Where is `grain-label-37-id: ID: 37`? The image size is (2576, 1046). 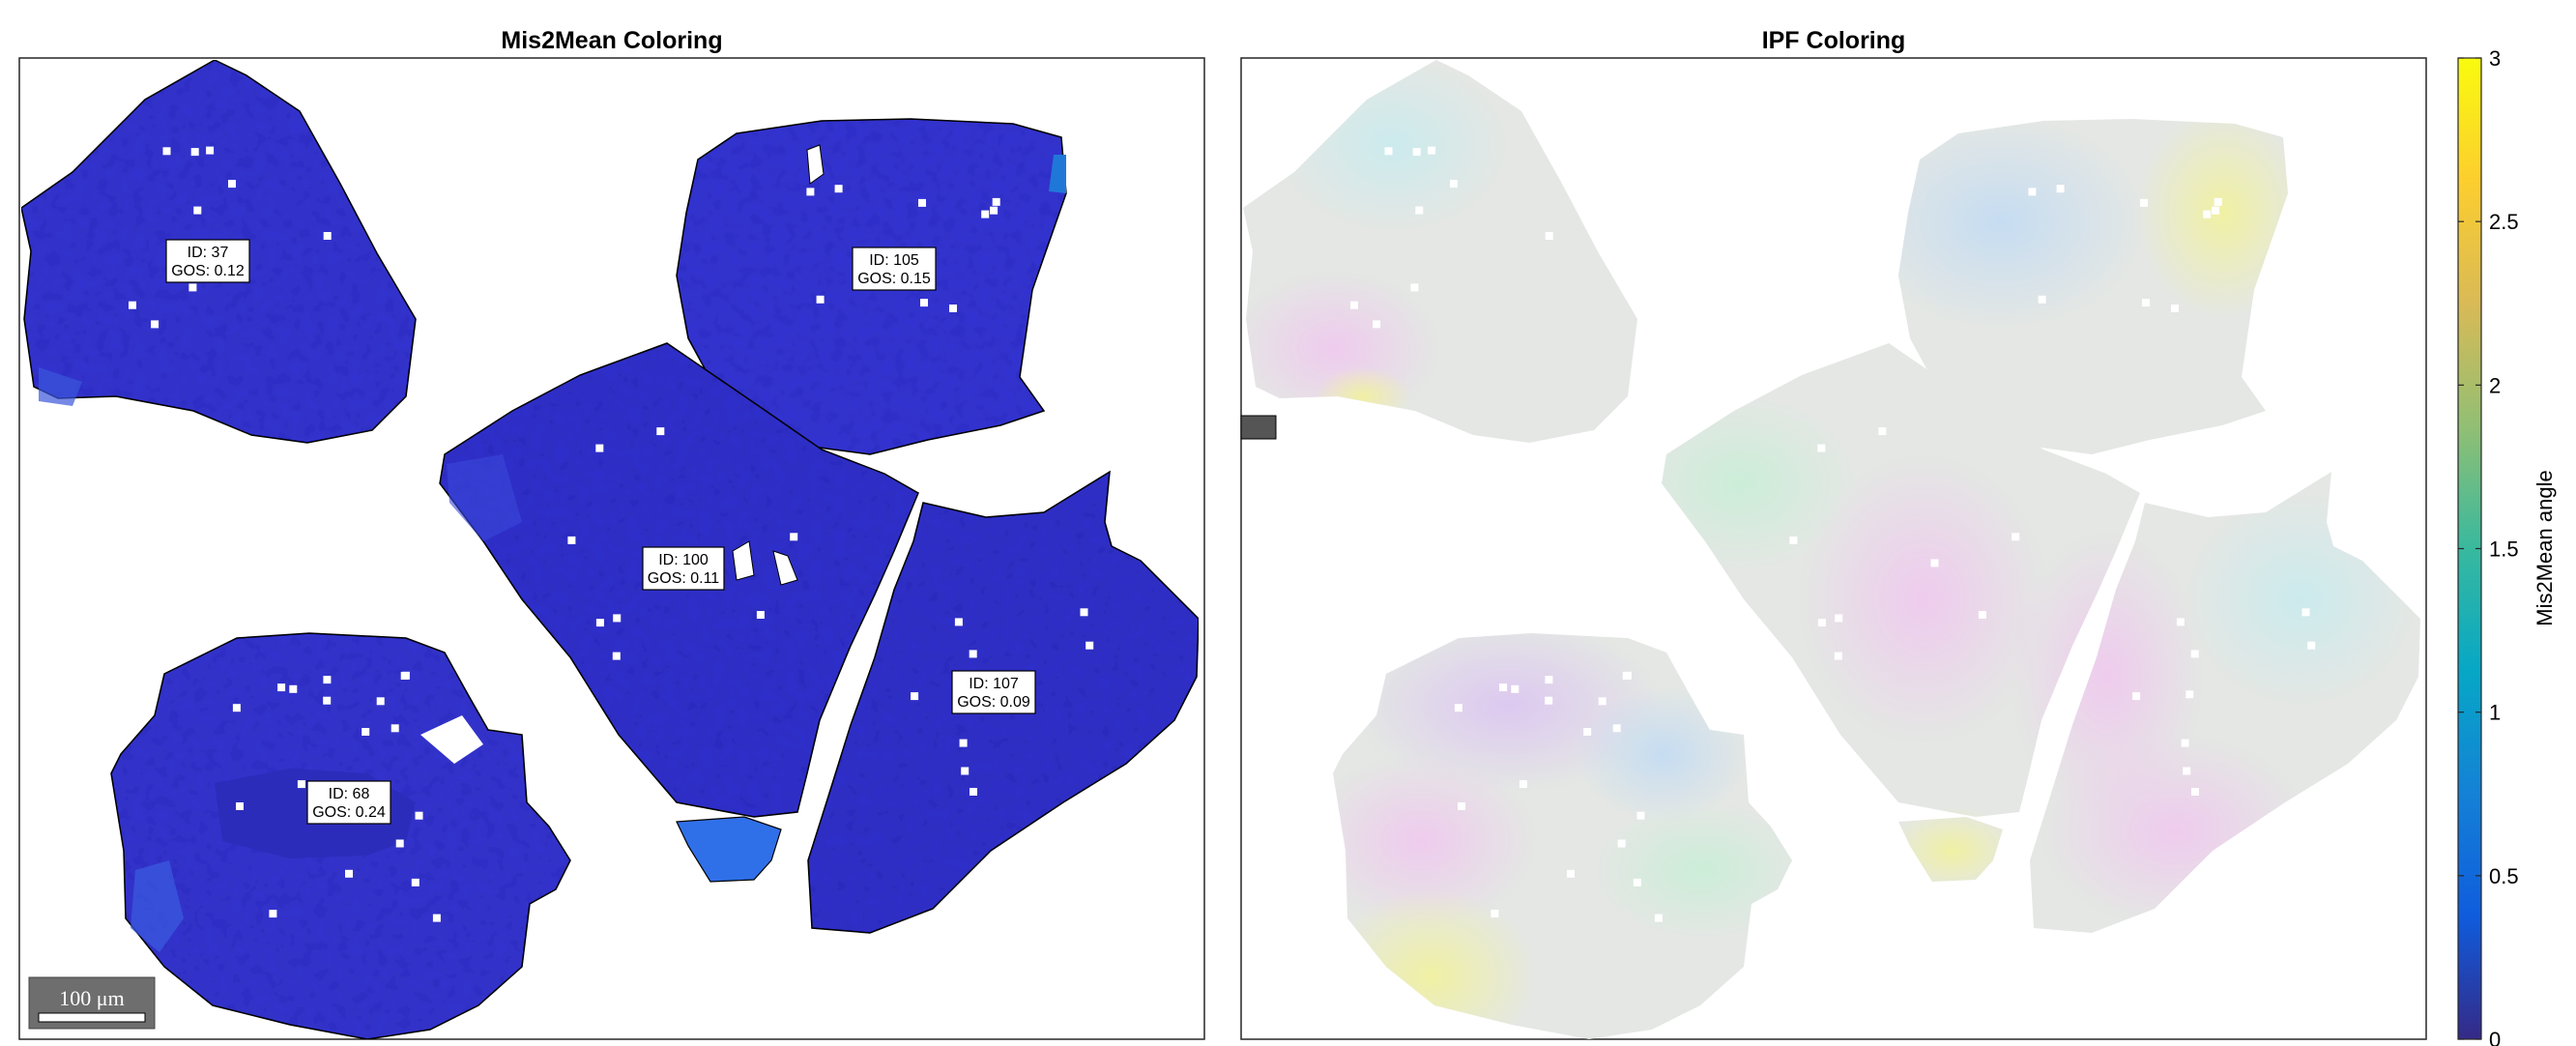 grain-label-37-id: ID: 37 is located at coordinates (208, 253).